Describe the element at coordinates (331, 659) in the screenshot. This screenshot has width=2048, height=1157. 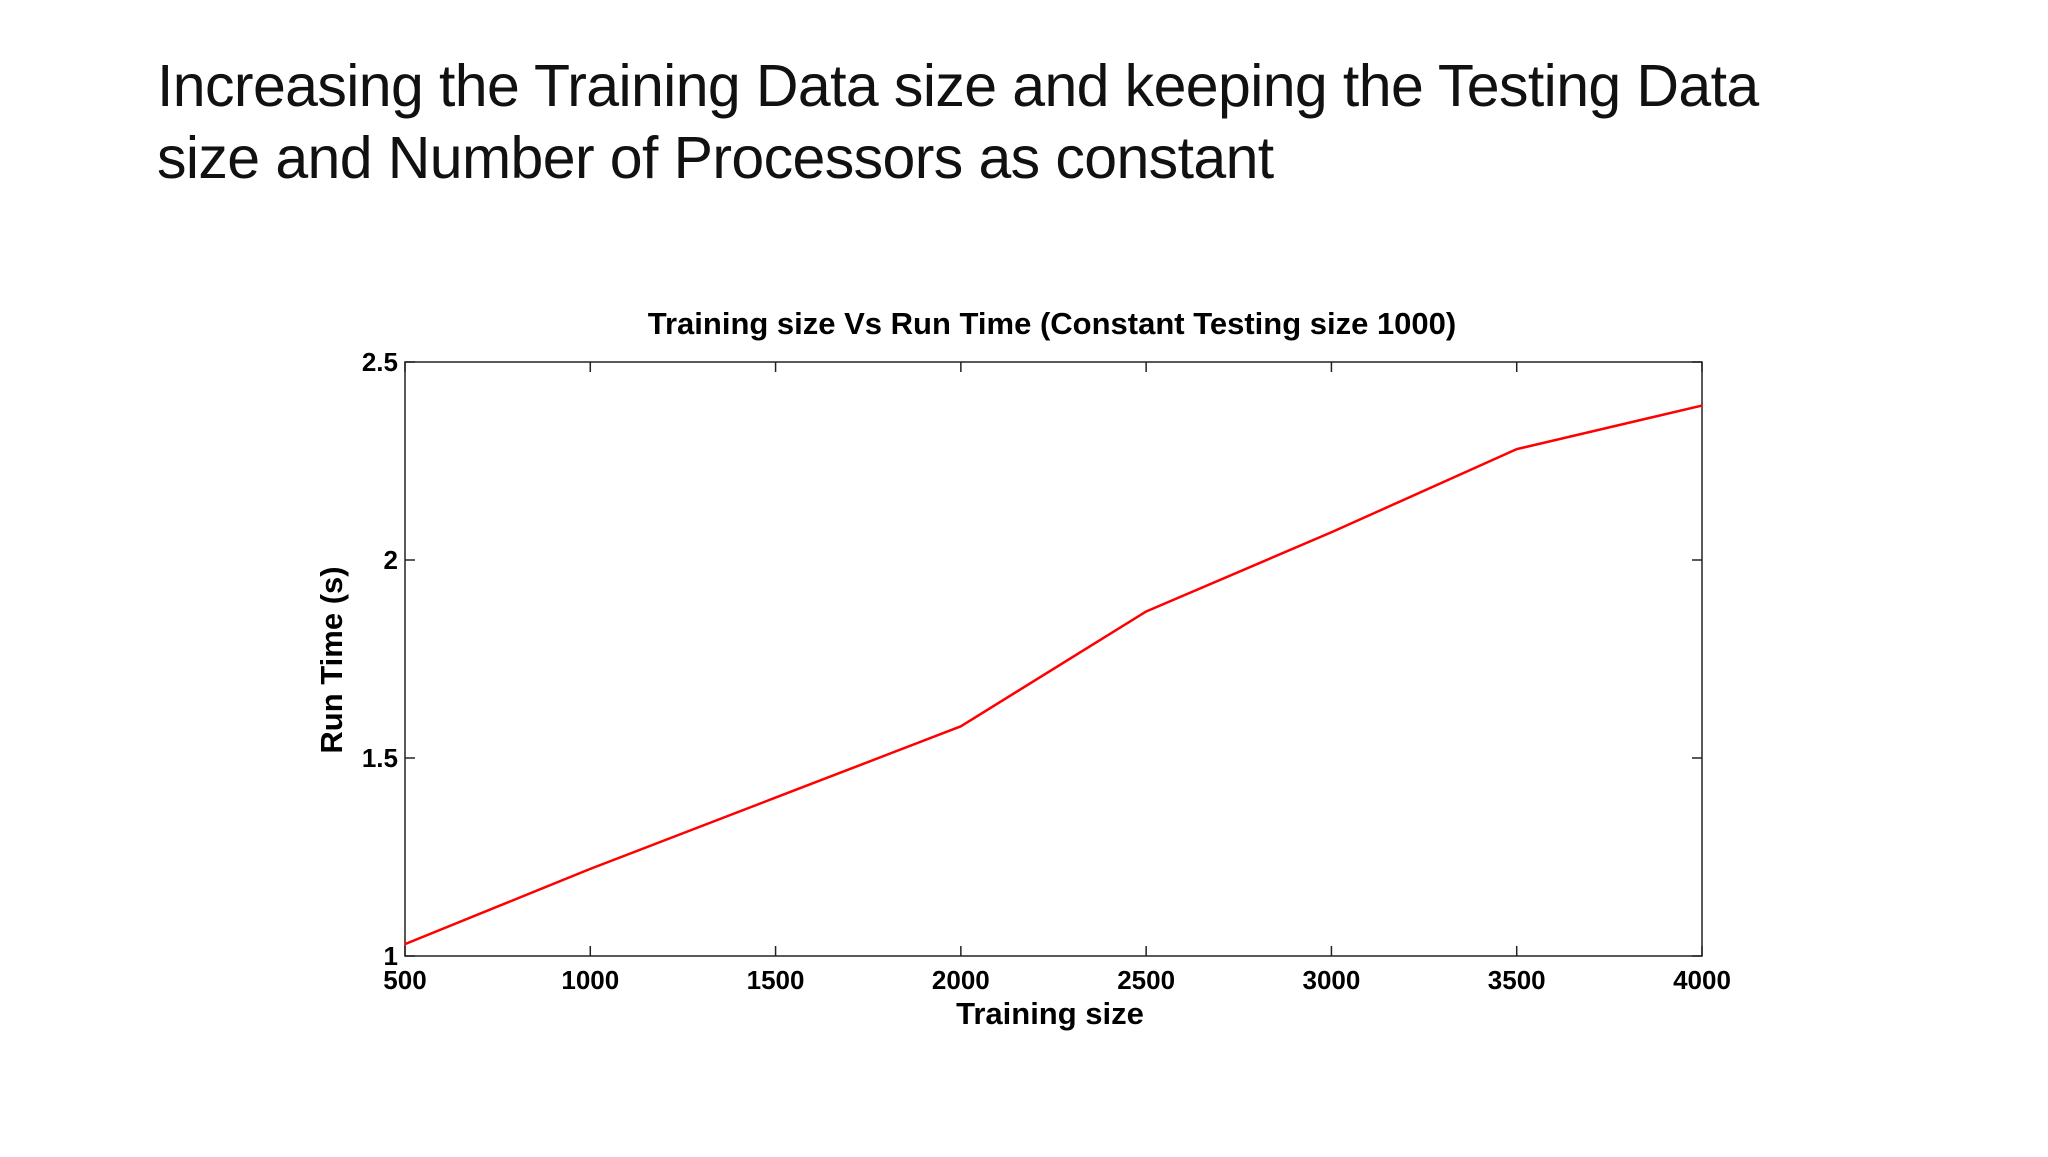
I see `y-axis-label: Run Time (s)` at that location.